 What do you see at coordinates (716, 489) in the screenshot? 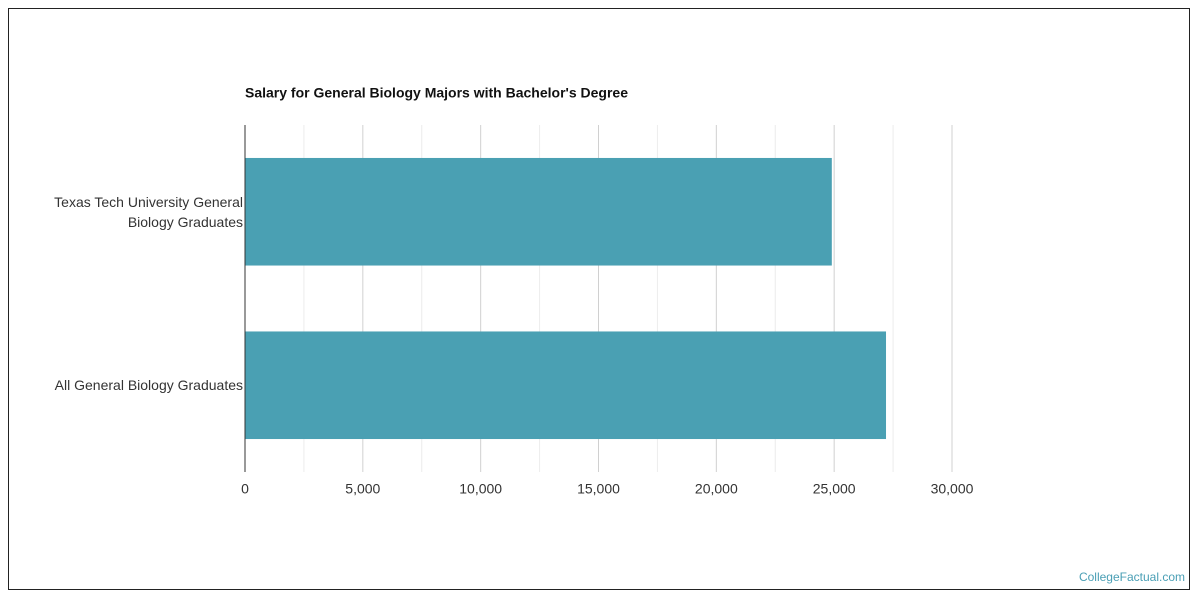
I see `x-tick-label: 20,000` at bounding box center [716, 489].